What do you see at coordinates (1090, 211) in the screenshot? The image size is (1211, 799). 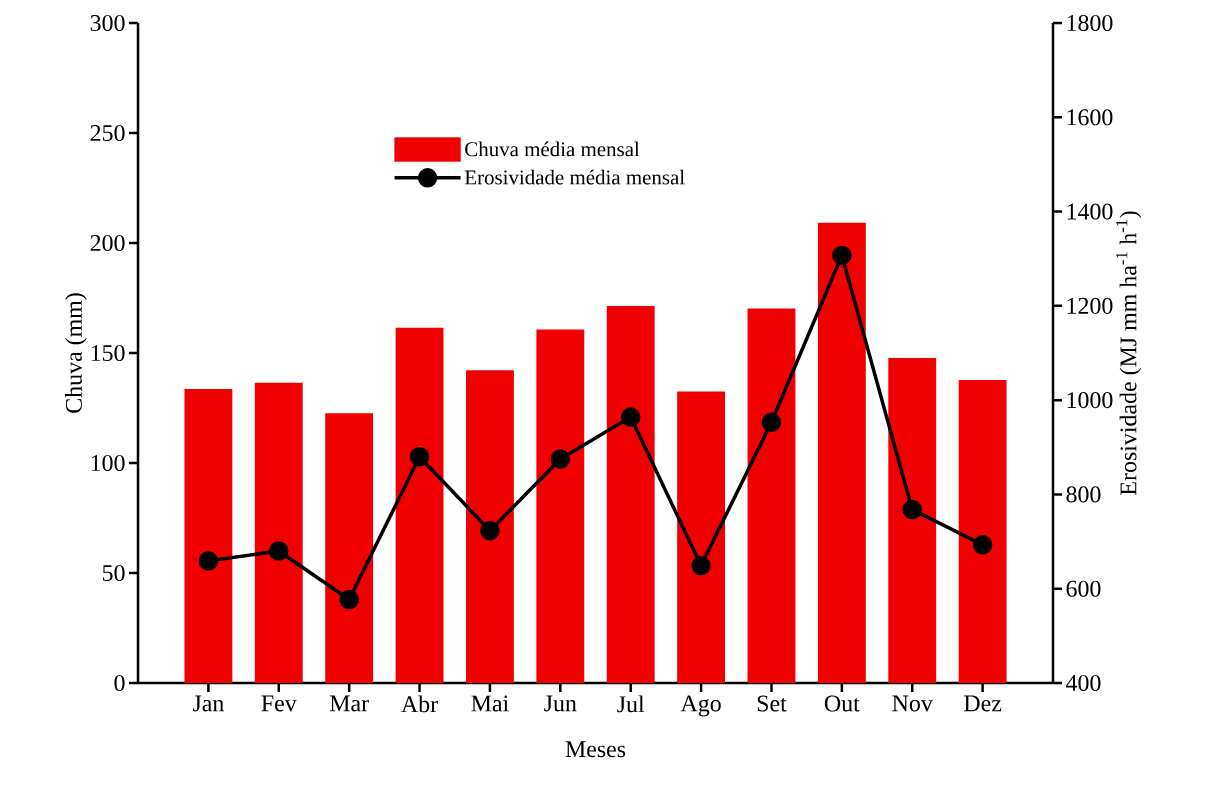 I see `y2-tick-label: 1400` at bounding box center [1090, 211].